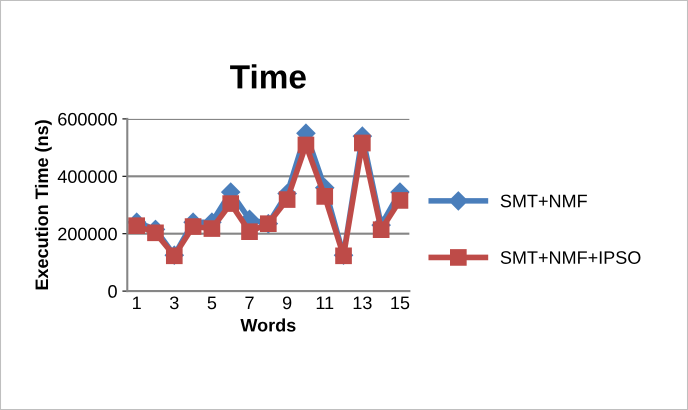  I want to click on x-tick-label: 1, so click(137, 303).